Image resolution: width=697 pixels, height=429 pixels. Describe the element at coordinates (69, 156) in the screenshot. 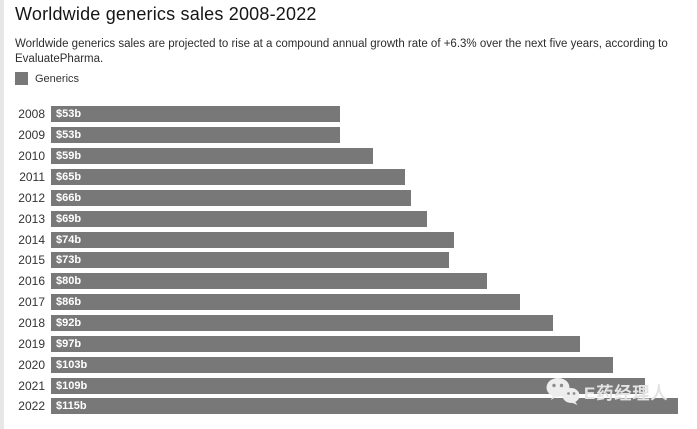

I see `bar-value-label: $59b` at that location.